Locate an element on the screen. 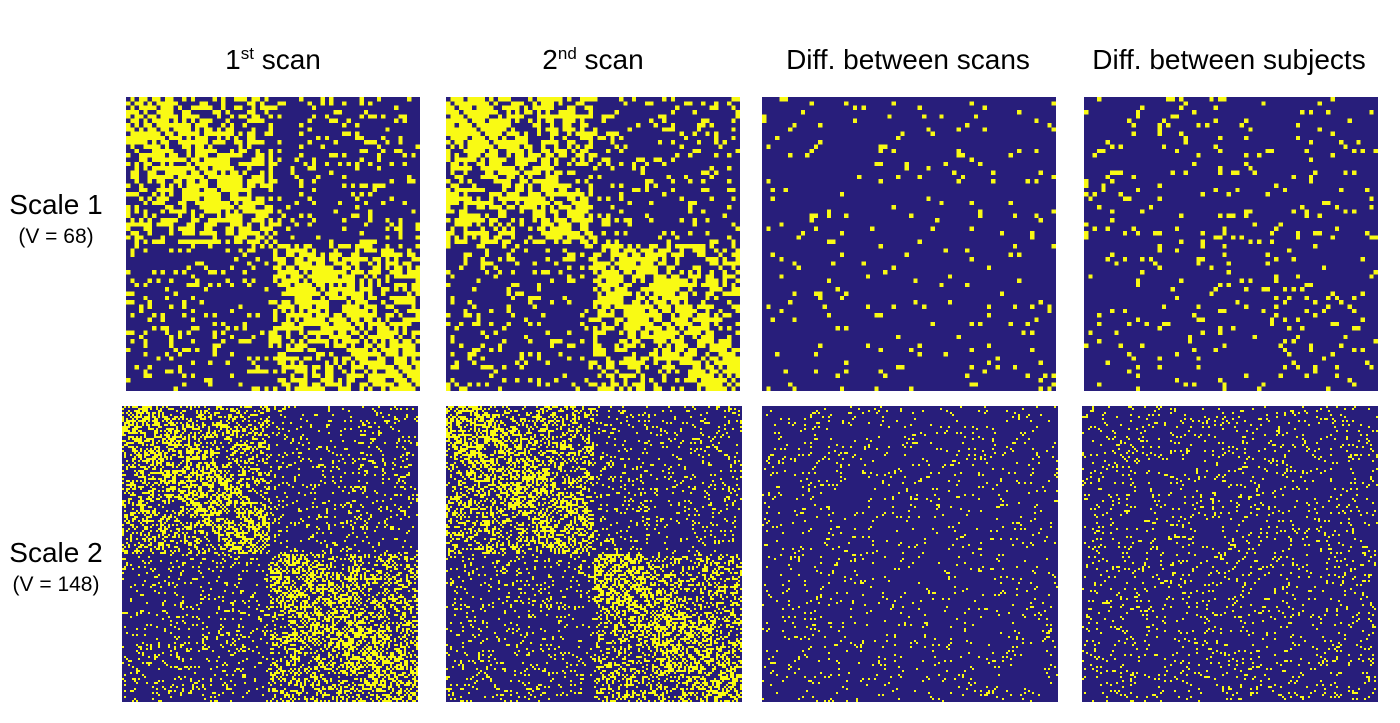 Image resolution: width=1400 pixels, height=723 pixels. row-title-sublabel: (V = 68) is located at coordinates (56, 236).